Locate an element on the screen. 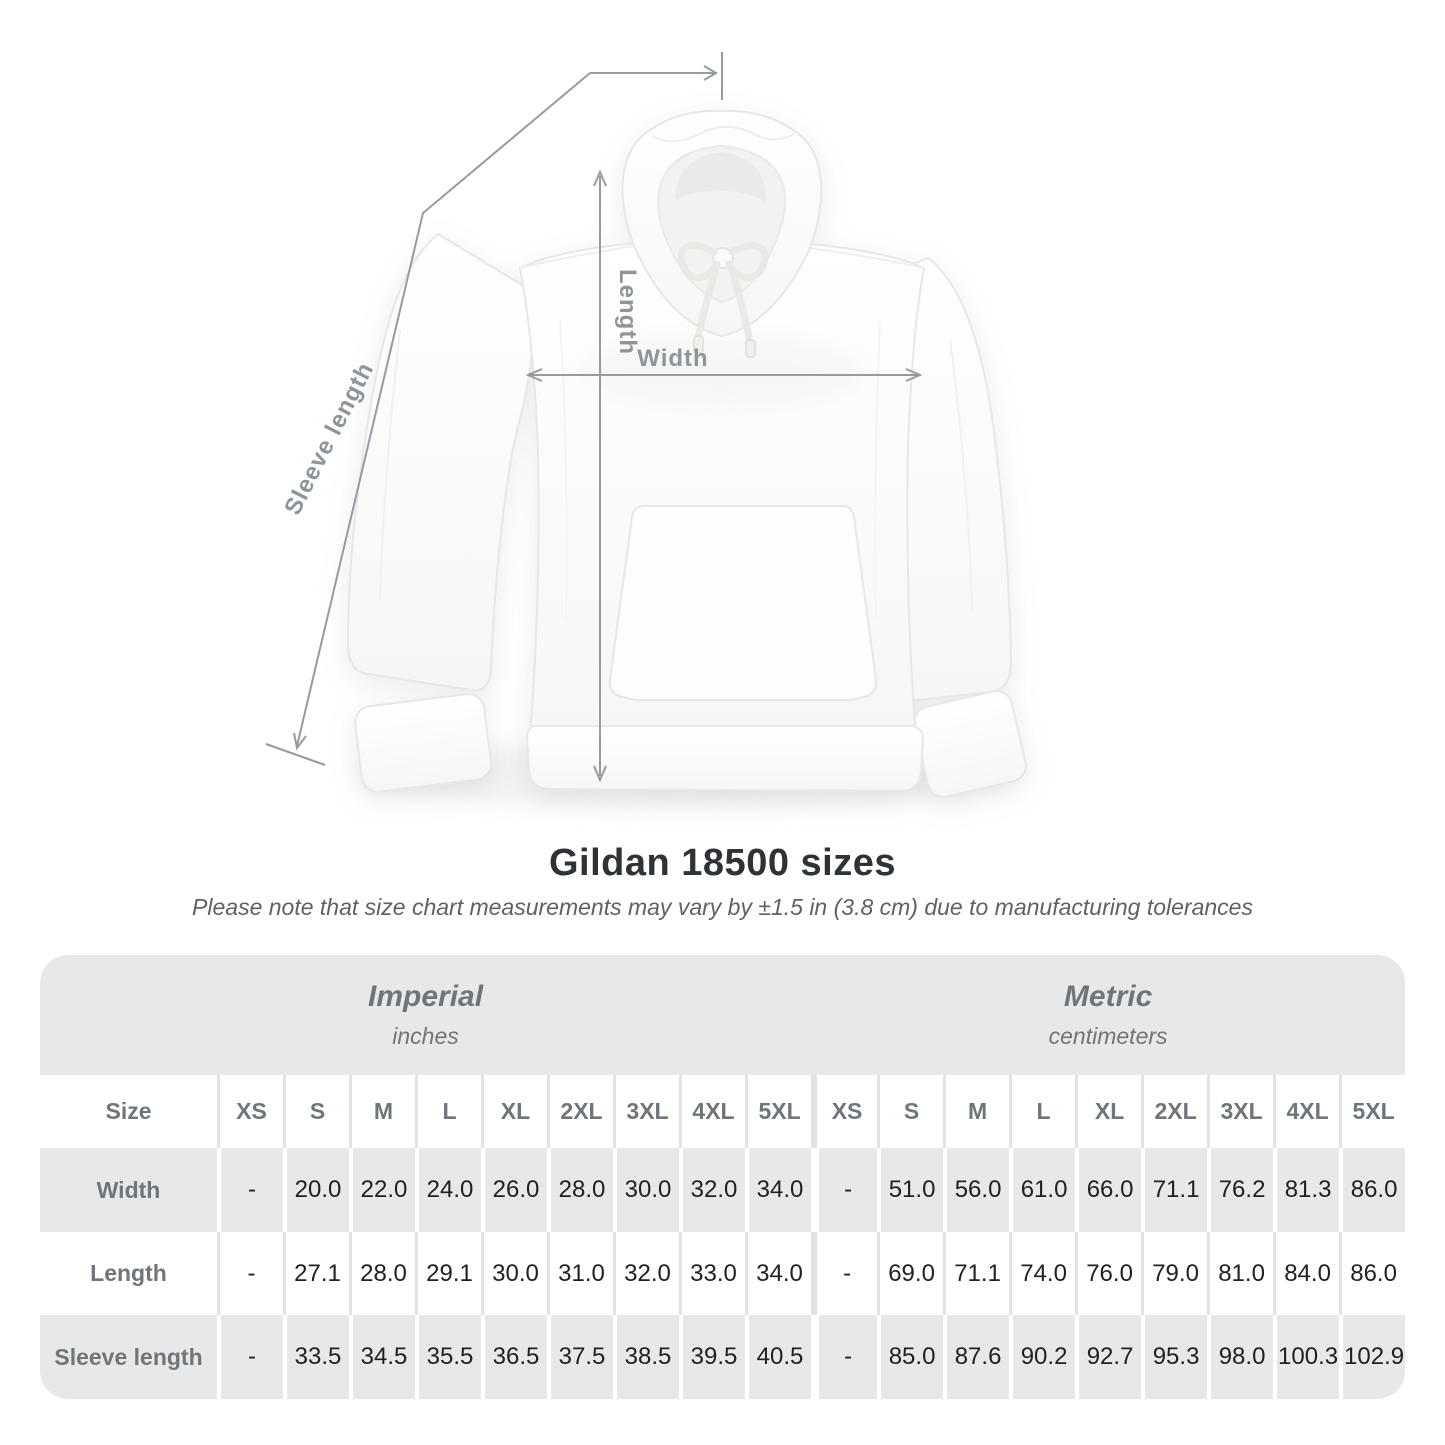 The height and width of the screenshot is (1445, 1445). table-cell: 39.5 is located at coordinates (712, 1357).